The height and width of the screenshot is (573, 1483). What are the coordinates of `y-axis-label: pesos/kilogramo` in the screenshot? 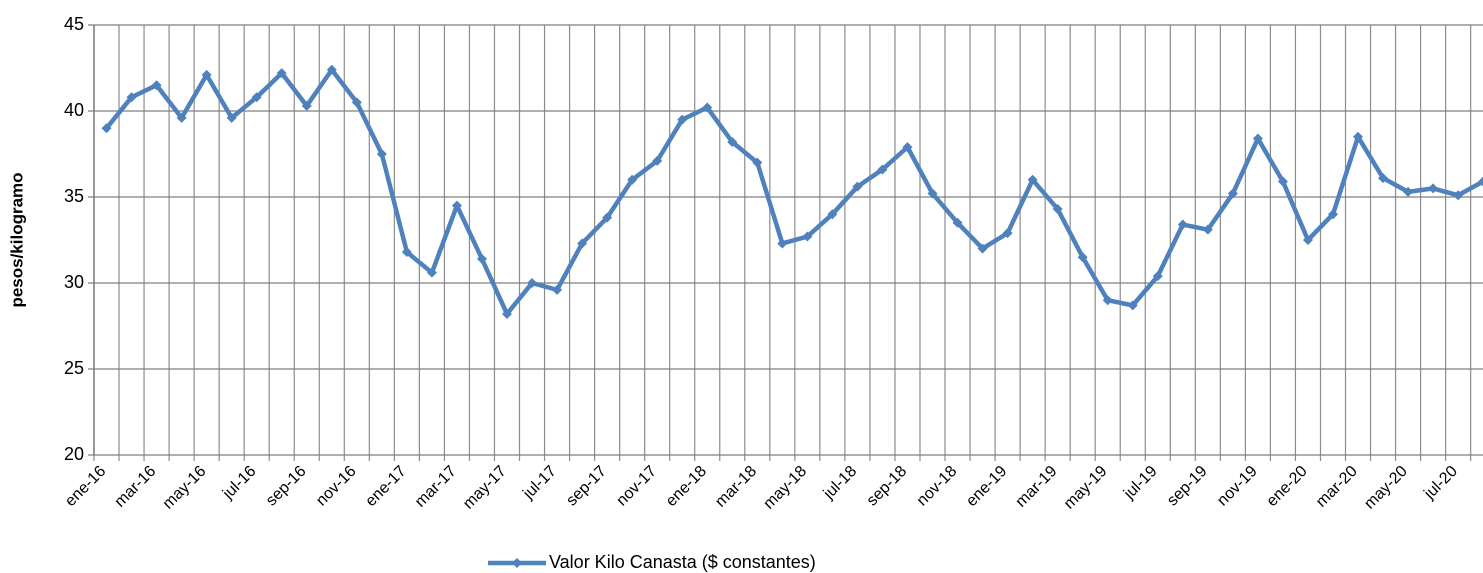 It's located at (16, 239).